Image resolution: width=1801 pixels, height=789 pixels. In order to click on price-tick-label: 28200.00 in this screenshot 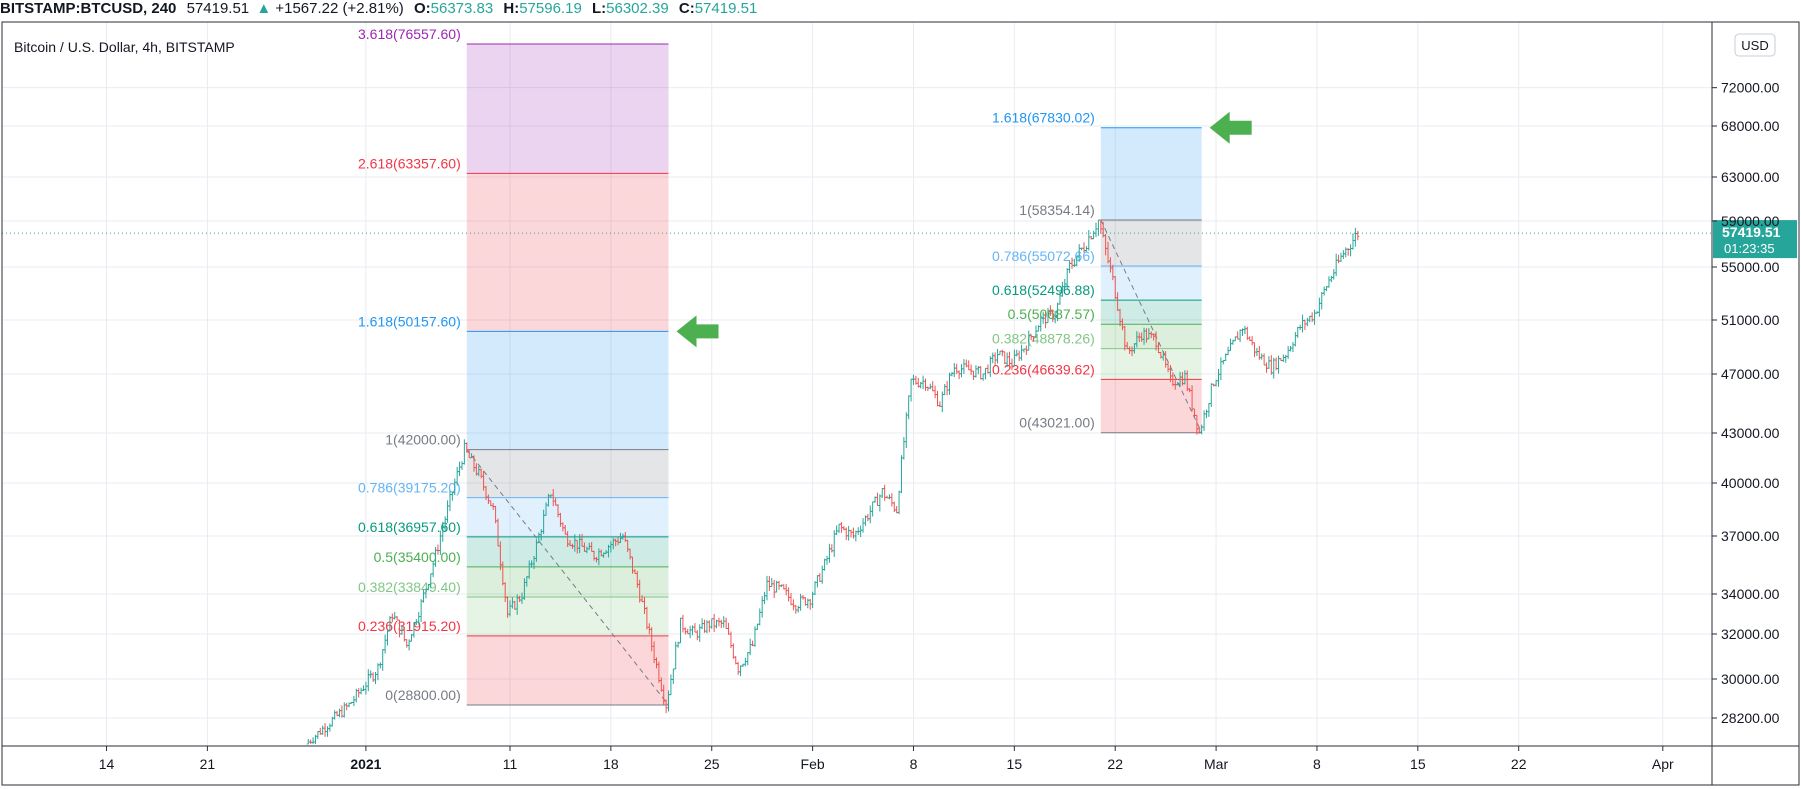, I will do `click(1750, 718)`.